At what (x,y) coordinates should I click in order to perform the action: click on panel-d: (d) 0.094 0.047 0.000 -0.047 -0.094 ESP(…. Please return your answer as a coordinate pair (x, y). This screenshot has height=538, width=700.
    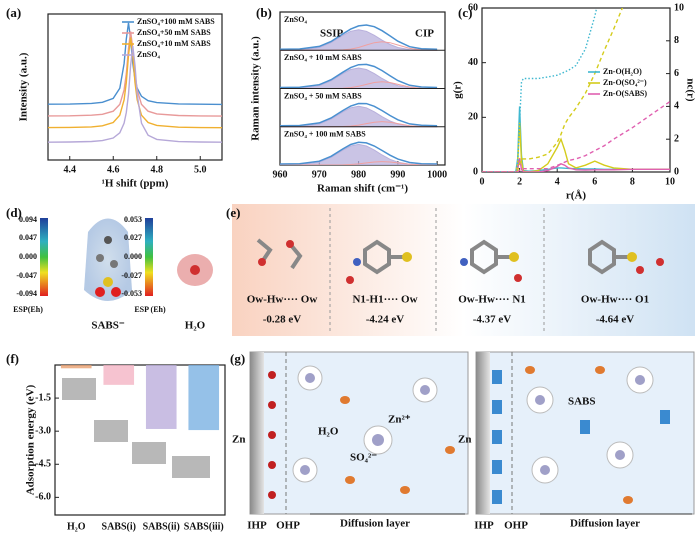
    Looking at the image, I should click on (109, 268).